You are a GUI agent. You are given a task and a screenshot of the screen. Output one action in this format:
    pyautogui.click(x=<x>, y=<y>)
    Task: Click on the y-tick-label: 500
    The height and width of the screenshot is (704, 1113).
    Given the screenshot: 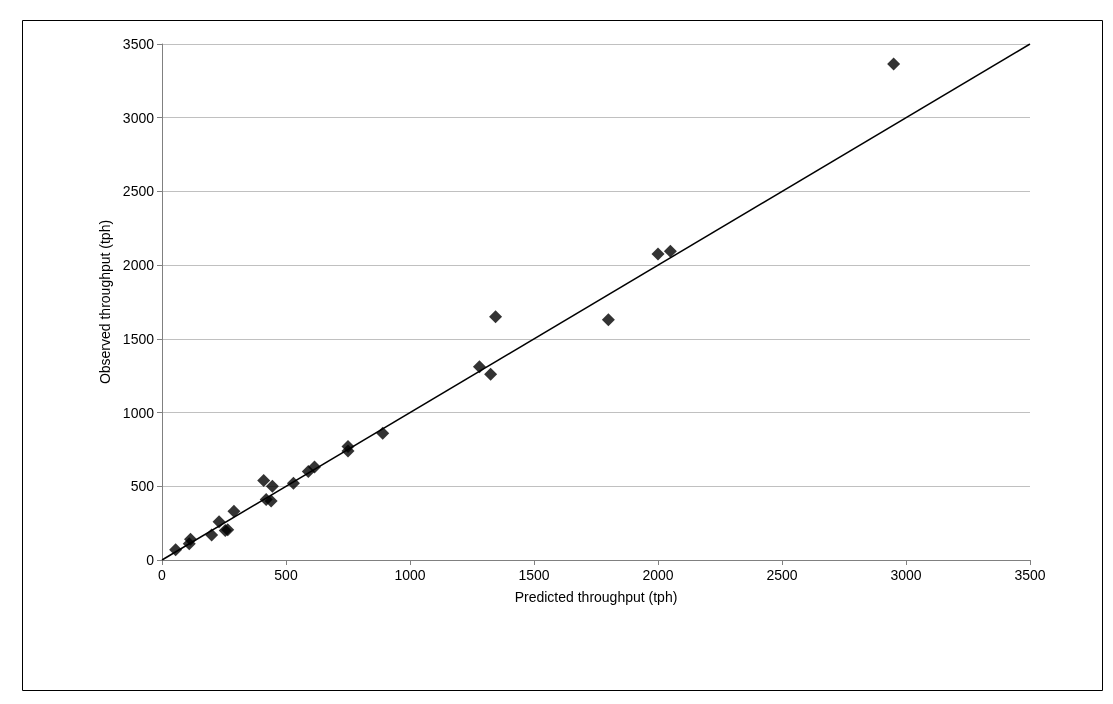 What is the action you would take?
    pyautogui.click(x=142, y=486)
    